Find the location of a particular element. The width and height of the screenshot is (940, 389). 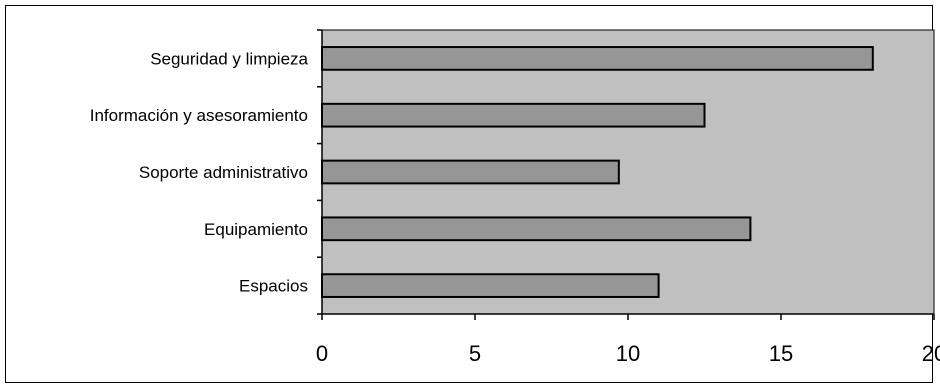

category-label: Equipamiento is located at coordinates (256, 229).